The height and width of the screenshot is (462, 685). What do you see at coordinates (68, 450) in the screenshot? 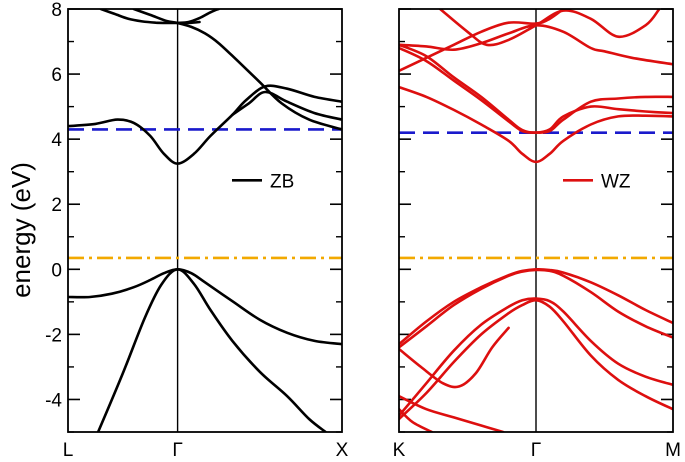
I see `x-tick-label: L` at bounding box center [68, 450].